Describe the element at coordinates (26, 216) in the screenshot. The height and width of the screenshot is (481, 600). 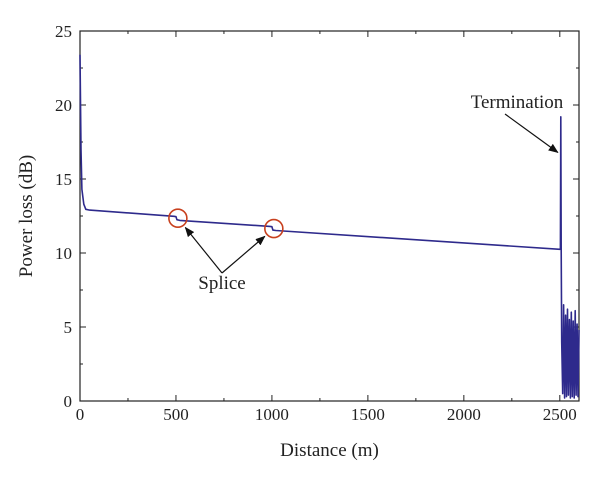
I see `y-axis-label: Power loss (dB)` at that location.